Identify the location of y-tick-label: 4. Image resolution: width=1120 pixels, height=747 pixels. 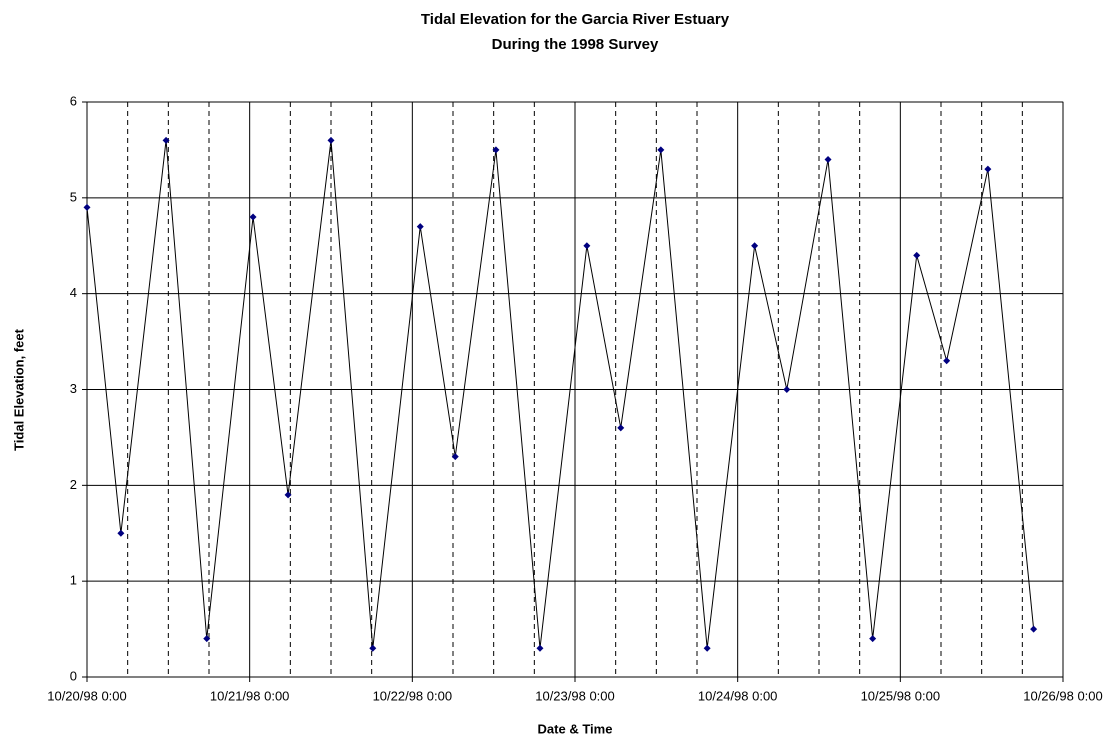
(73, 292).